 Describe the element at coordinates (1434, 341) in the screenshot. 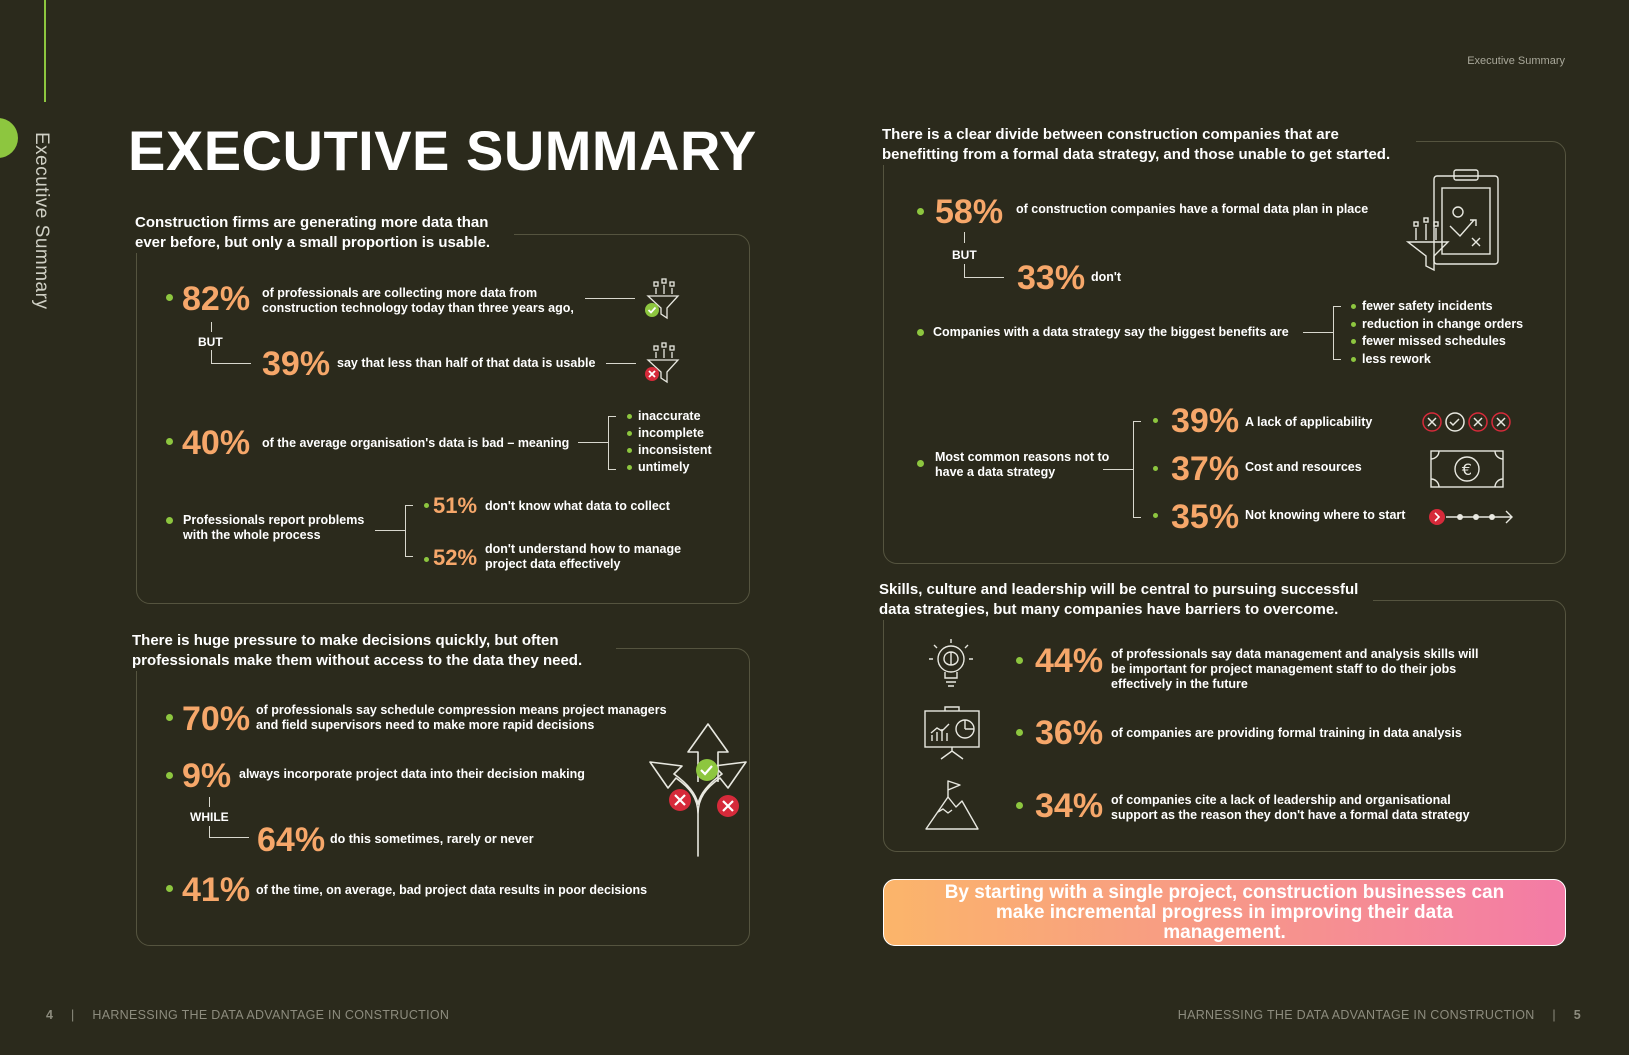

I see `list-item: fewer missed schedules` at that location.